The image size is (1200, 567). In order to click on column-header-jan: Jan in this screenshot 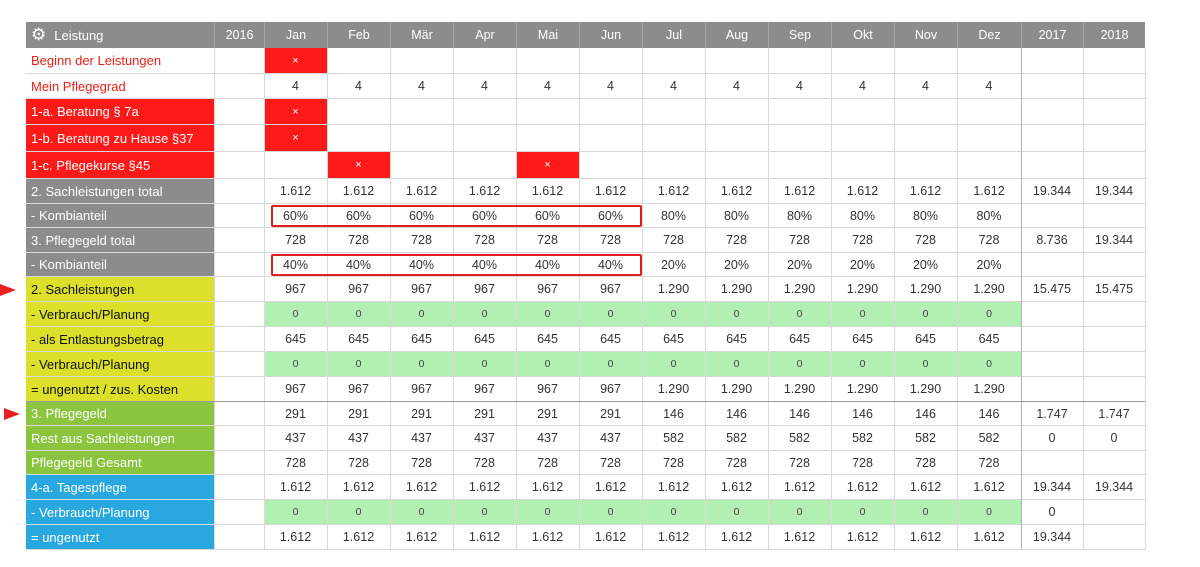, I will do `click(295, 35)`.